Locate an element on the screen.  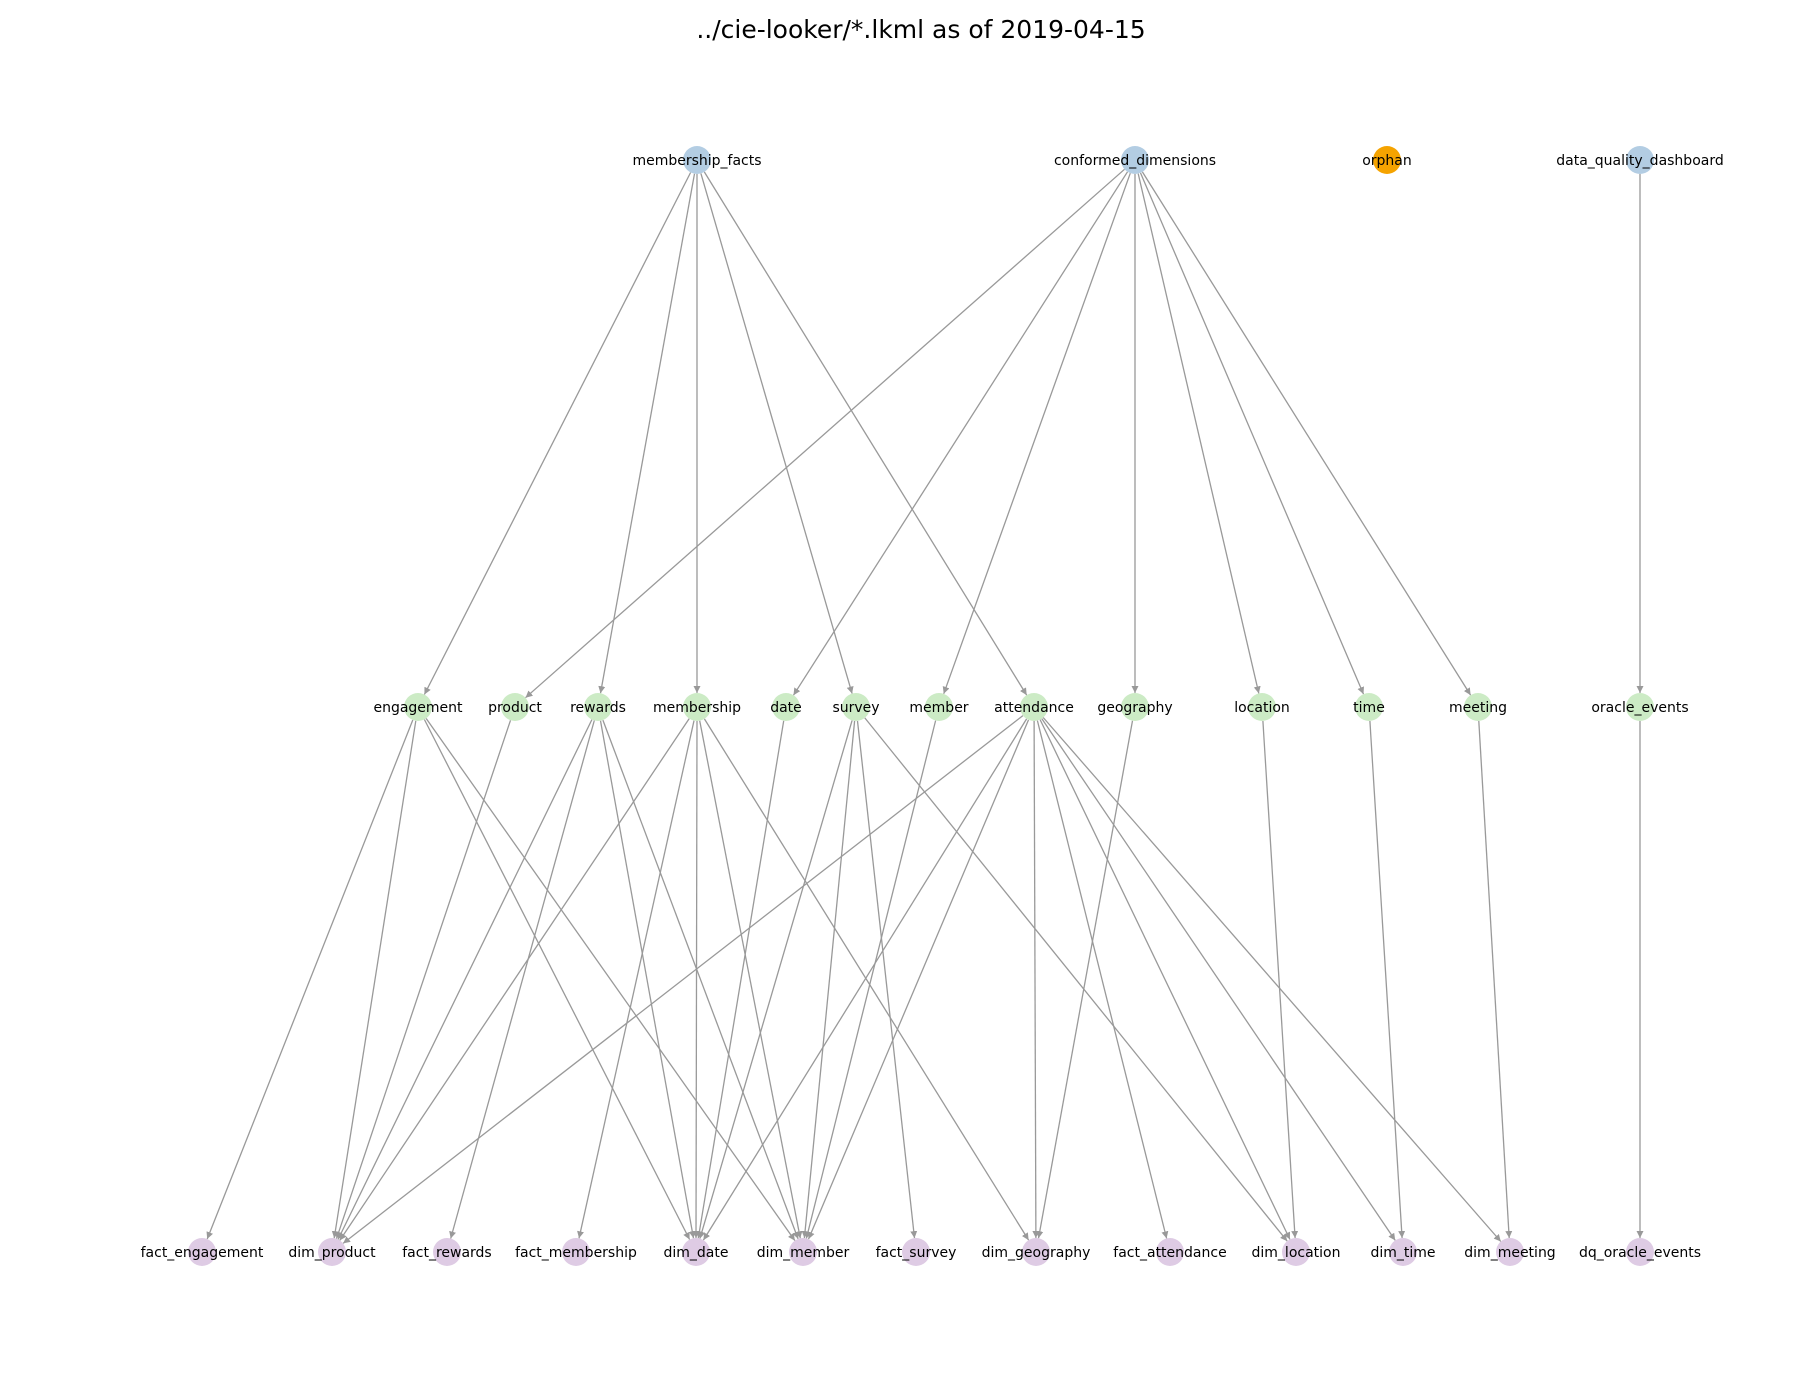
node-label-survey: survey is located at coordinates (855, 708).